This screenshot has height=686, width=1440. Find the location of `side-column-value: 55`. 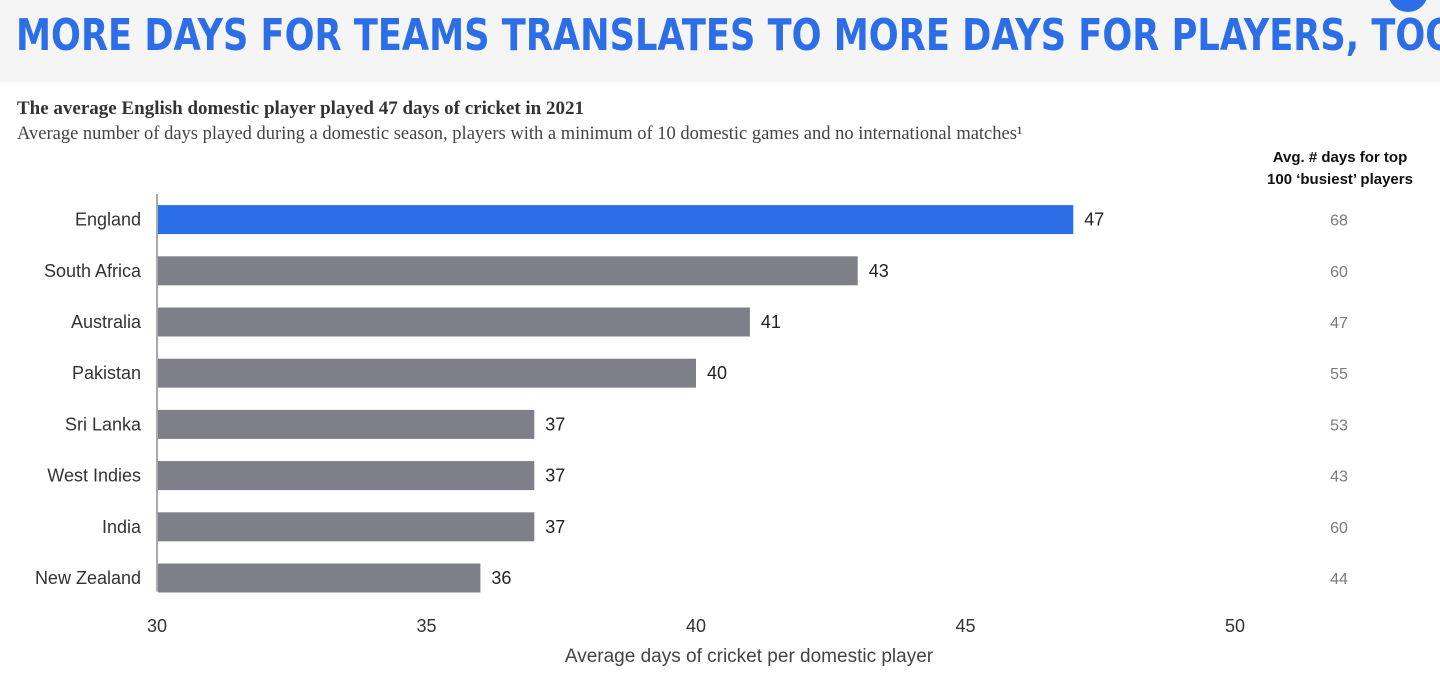

side-column-value: 55 is located at coordinates (1339, 374).